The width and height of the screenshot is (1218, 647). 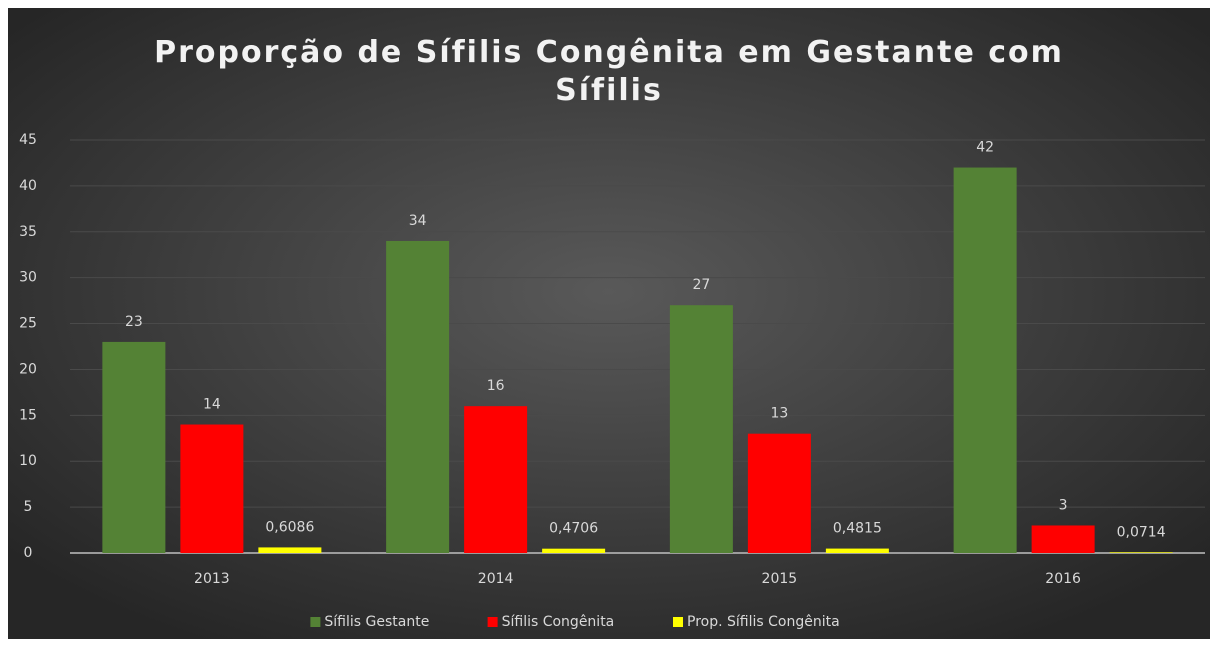 What do you see at coordinates (28, 461) in the screenshot?
I see `y-tick-label: 10` at bounding box center [28, 461].